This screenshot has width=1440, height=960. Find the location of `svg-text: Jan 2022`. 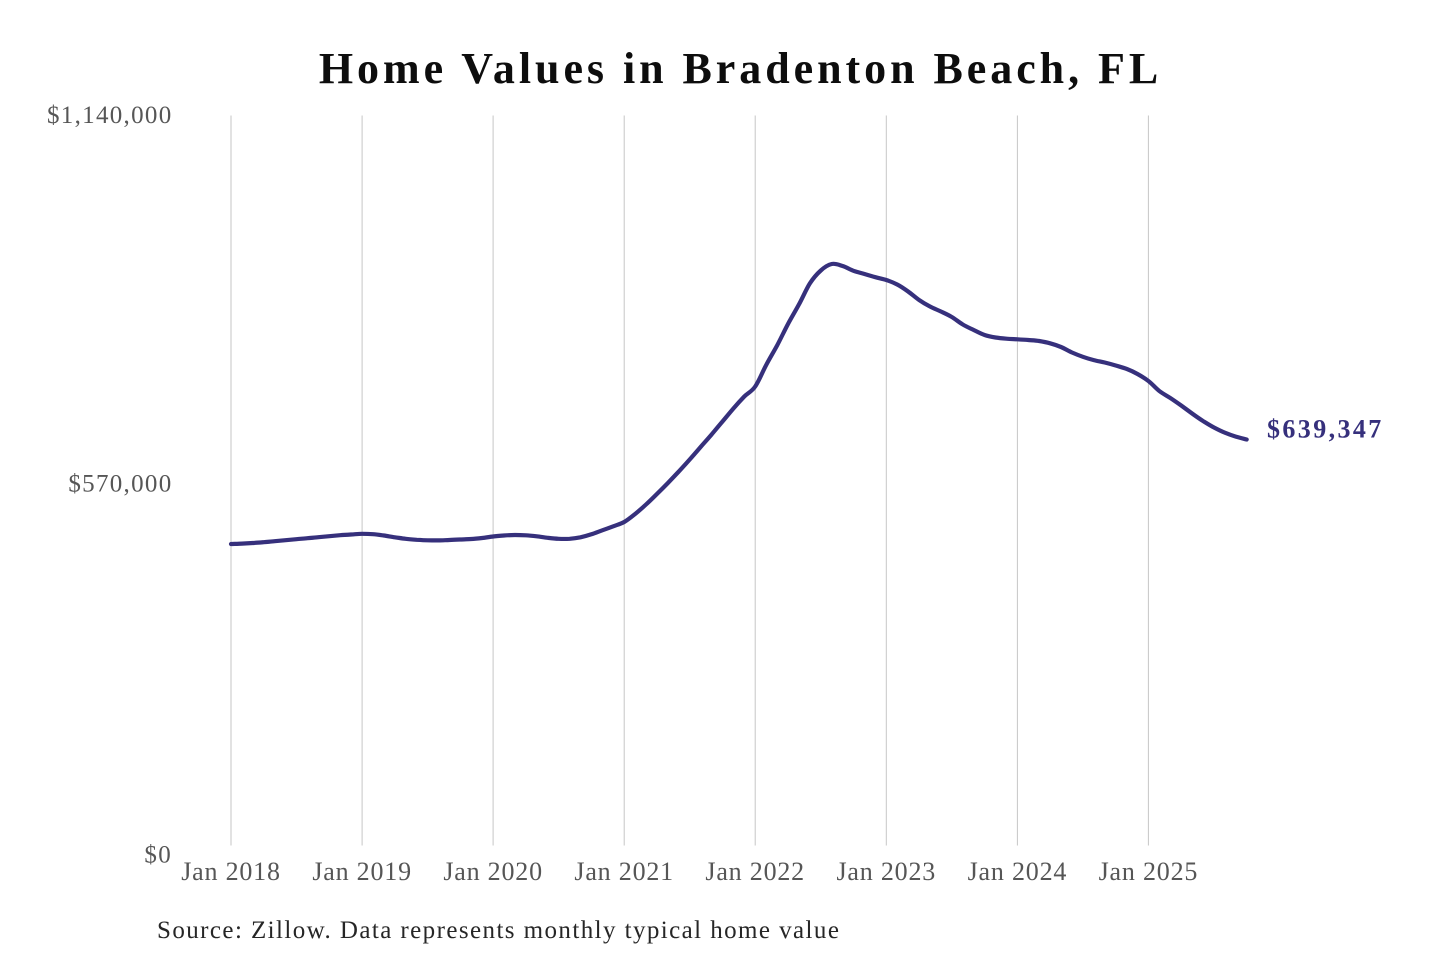

svg-text: Jan 2022 is located at coordinates (755, 871).